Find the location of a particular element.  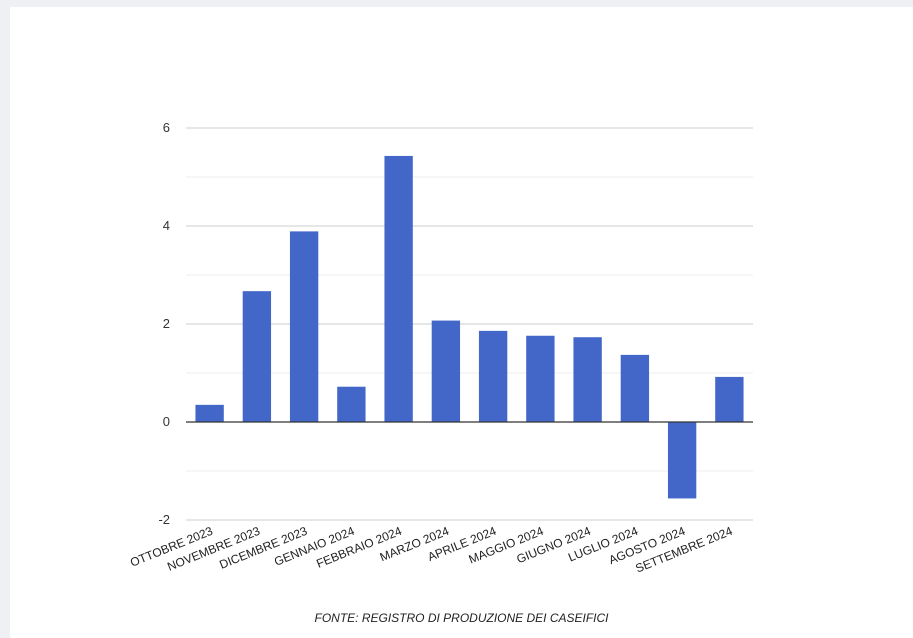

y-tick-label: 4 is located at coordinates (166, 225).